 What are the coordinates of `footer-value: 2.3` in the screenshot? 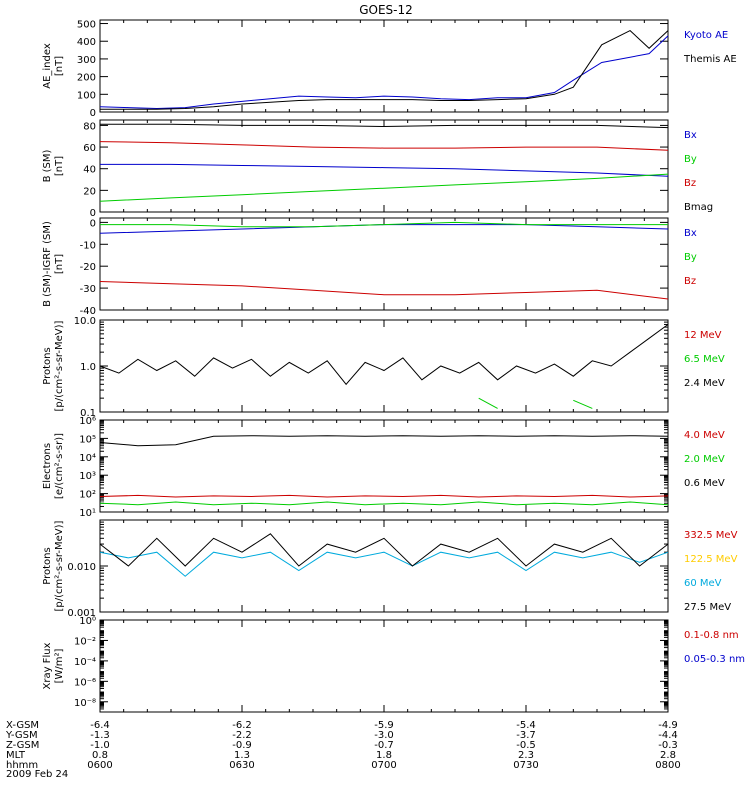 It's located at (526, 755).